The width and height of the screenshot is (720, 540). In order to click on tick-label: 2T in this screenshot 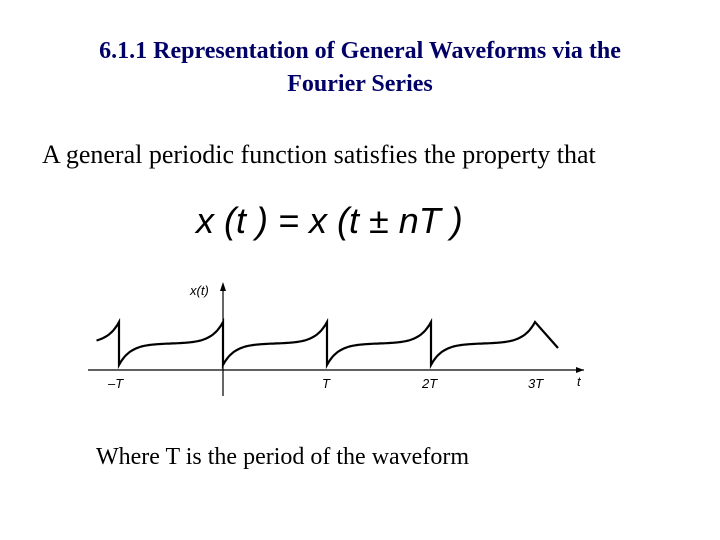, I will do `click(429, 383)`.